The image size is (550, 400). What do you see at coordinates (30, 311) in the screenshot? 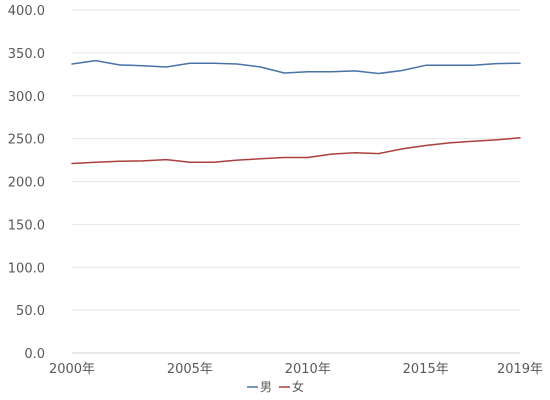
I see `y-tick-label: 50.0` at bounding box center [30, 311].